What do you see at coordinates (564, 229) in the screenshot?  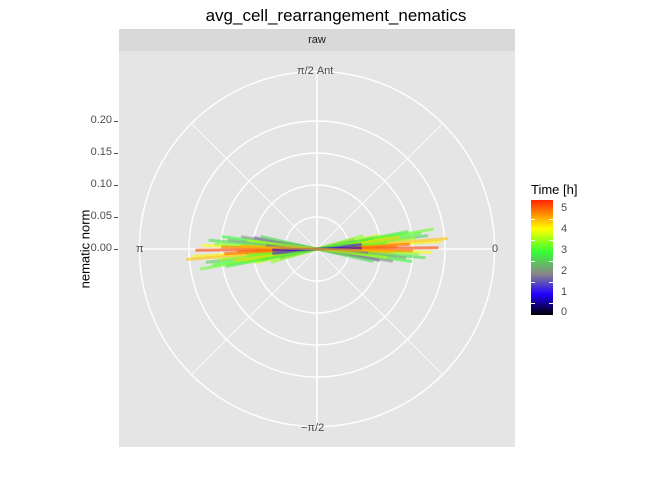 I see `legend-tick-4: 4` at bounding box center [564, 229].